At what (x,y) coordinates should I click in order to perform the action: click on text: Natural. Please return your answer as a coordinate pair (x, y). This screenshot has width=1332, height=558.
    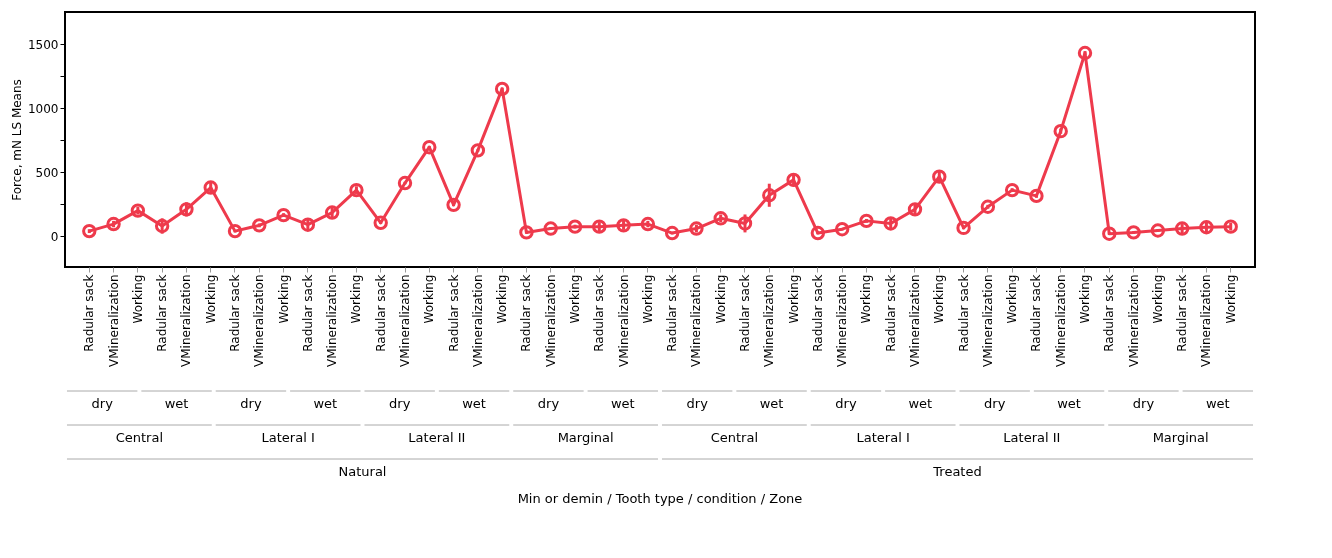
    Looking at the image, I should click on (362, 471).